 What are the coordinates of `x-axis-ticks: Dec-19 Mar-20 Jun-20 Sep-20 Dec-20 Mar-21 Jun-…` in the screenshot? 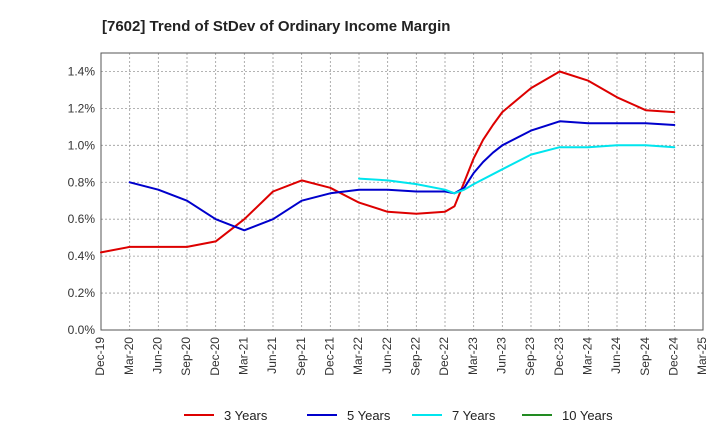 It's located at (401, 356).